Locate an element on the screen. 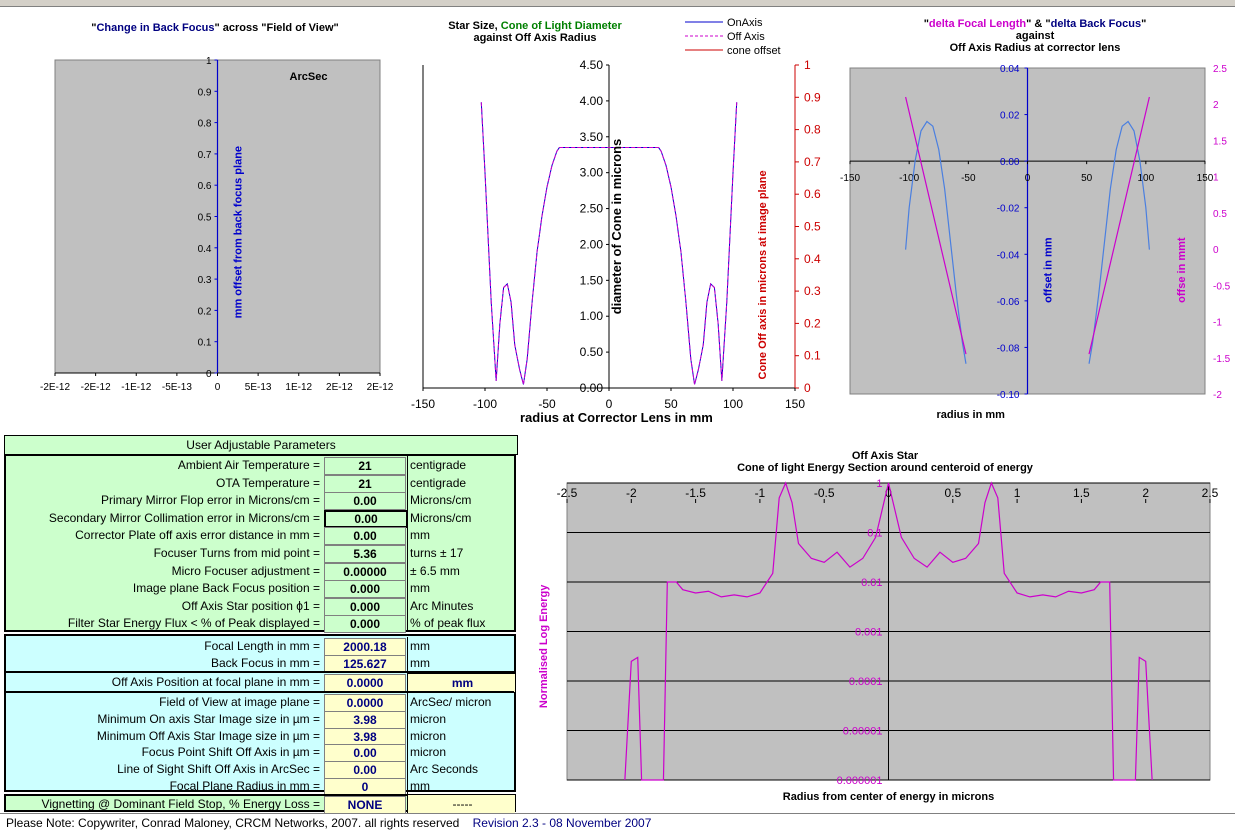 This screenshot has width=1235, height=832. chart3-y2-tick-label: 1 is located at coordinates (1216, 178).